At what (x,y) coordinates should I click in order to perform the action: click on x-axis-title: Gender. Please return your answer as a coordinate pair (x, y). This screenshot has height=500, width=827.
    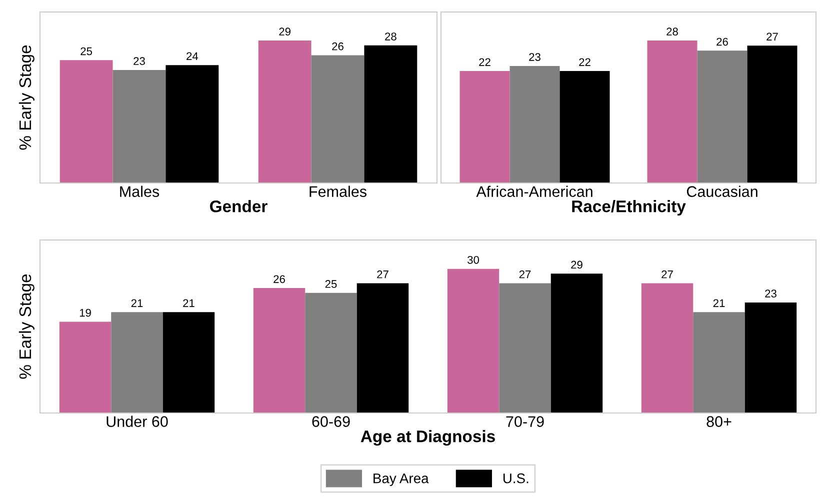
    Looking at the image, I should click on (239, 206).